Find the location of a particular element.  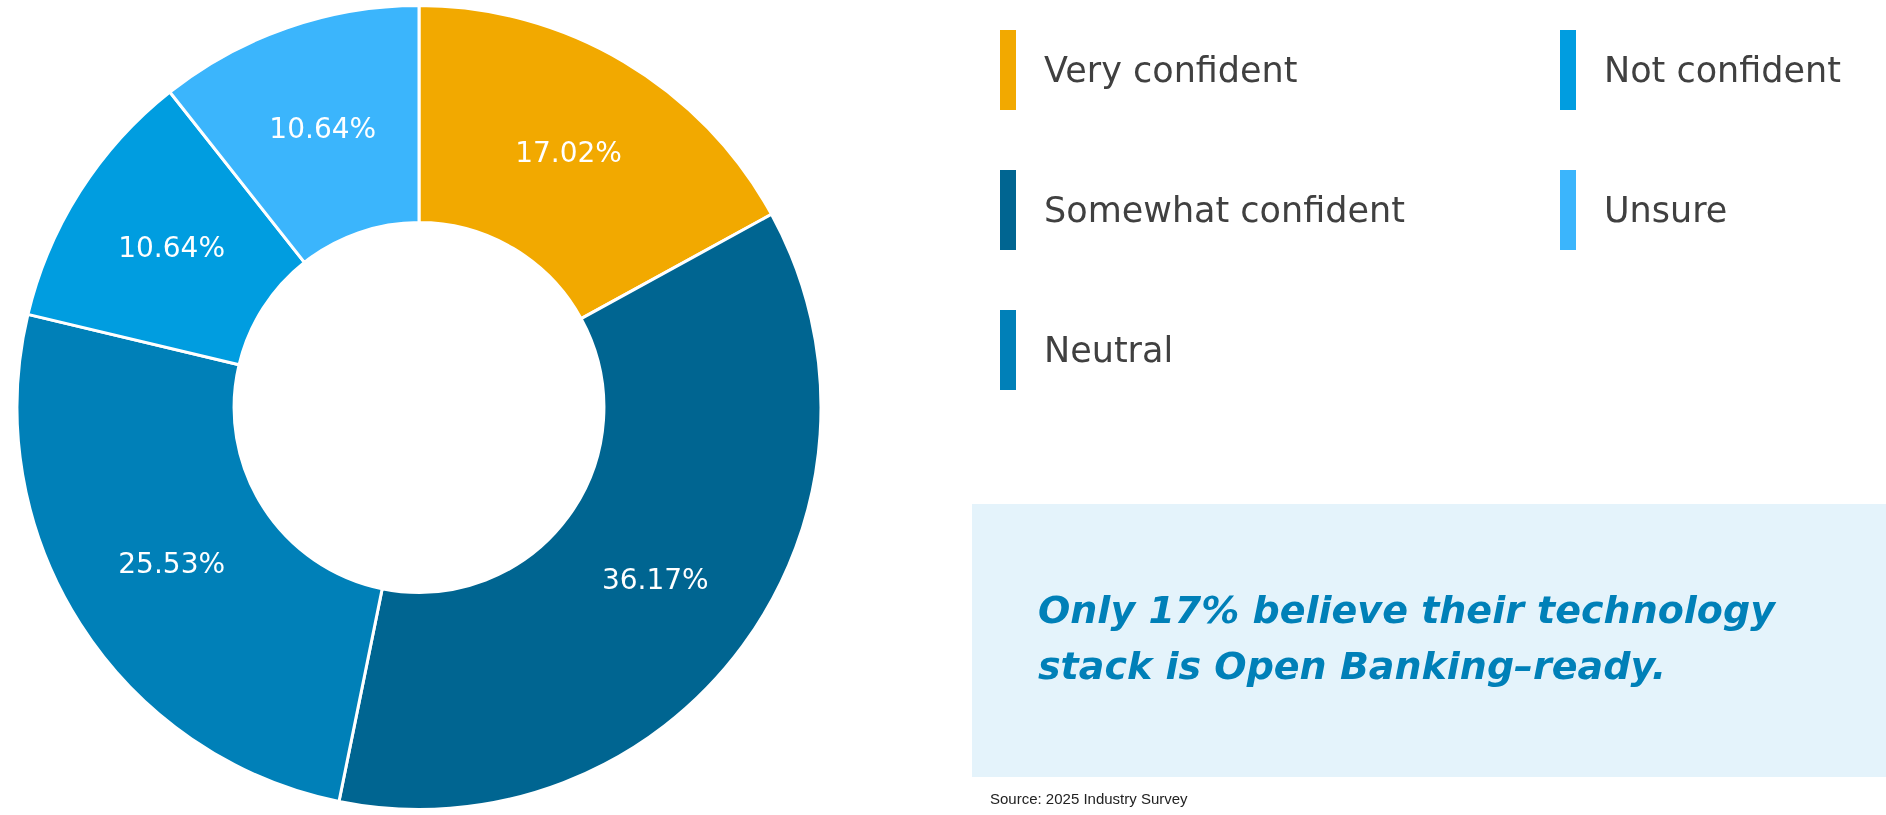

data-label: 17.02% is located at coordinates (568, 153).